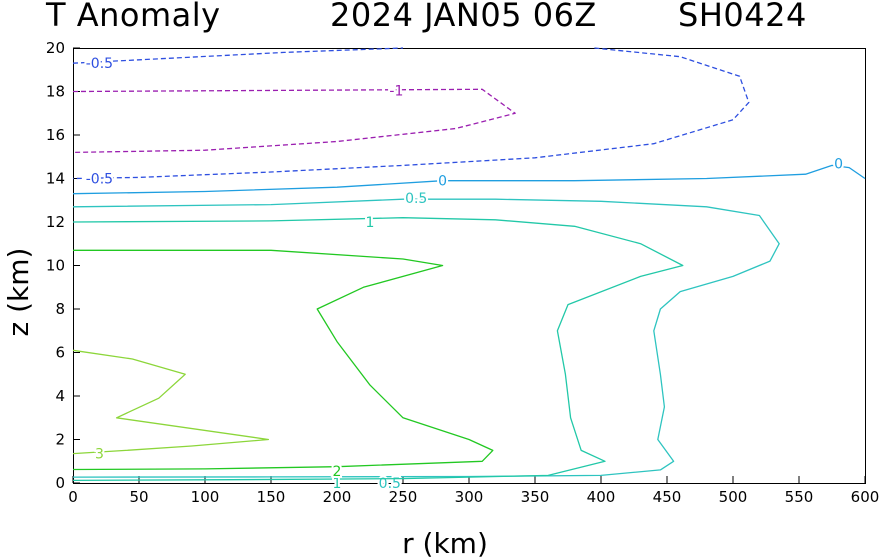 The image size is (879, 559). Describe the element at coordinates (55, 222) in the screenshot. I see `y-tick-label: 12` at that location.